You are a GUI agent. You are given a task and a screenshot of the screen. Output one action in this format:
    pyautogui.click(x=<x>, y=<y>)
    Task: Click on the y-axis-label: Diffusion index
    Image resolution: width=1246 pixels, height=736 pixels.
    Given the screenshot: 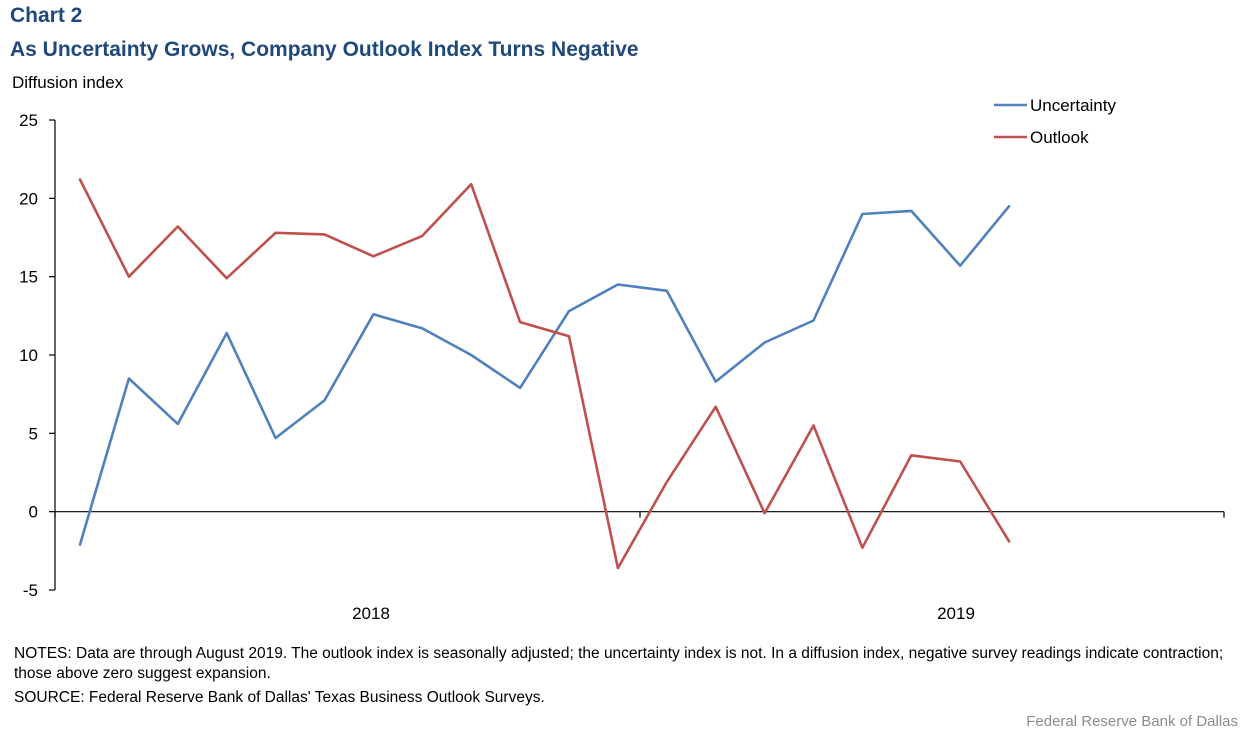 What is the action you would take?
    pyautogui.click(x=68, y=82)
    